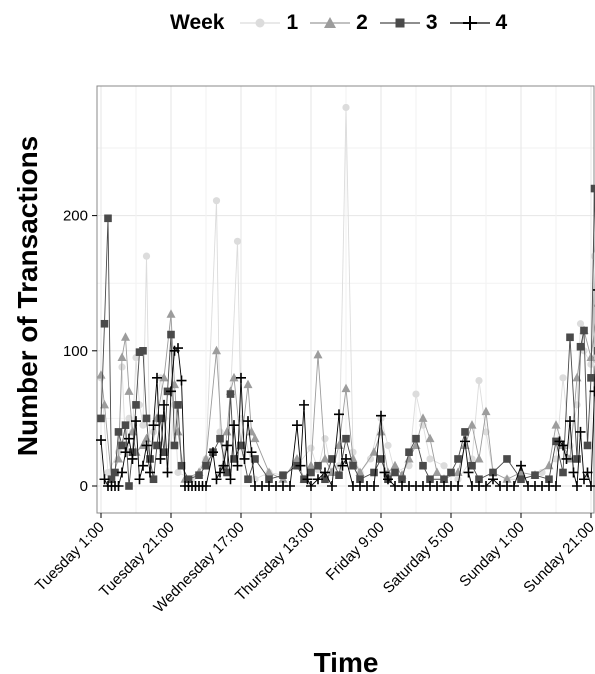 This screenshot has width=595, height=674. I want to click on y-tick-label: 0, so click(84, 486).